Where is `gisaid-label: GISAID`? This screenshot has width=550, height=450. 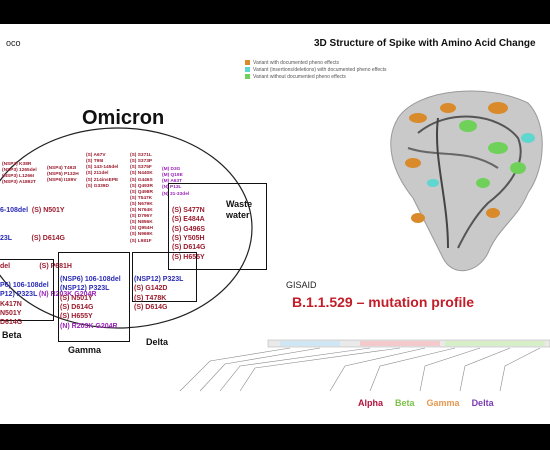 gisaid-label: GISAID is located at coordinates (301, 285).